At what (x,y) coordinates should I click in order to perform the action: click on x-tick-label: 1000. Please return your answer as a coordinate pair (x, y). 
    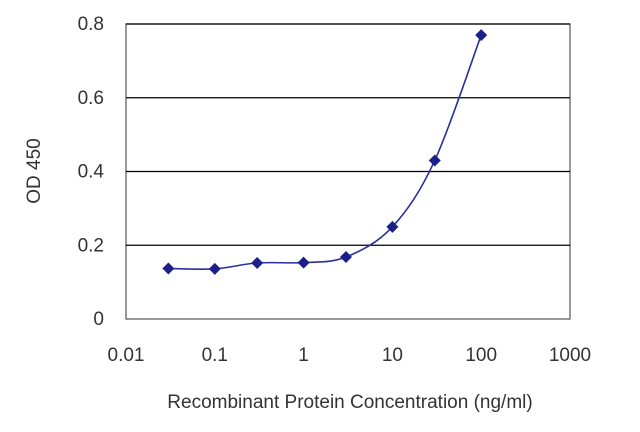
    Looking at the image, I should click on (570, 355).